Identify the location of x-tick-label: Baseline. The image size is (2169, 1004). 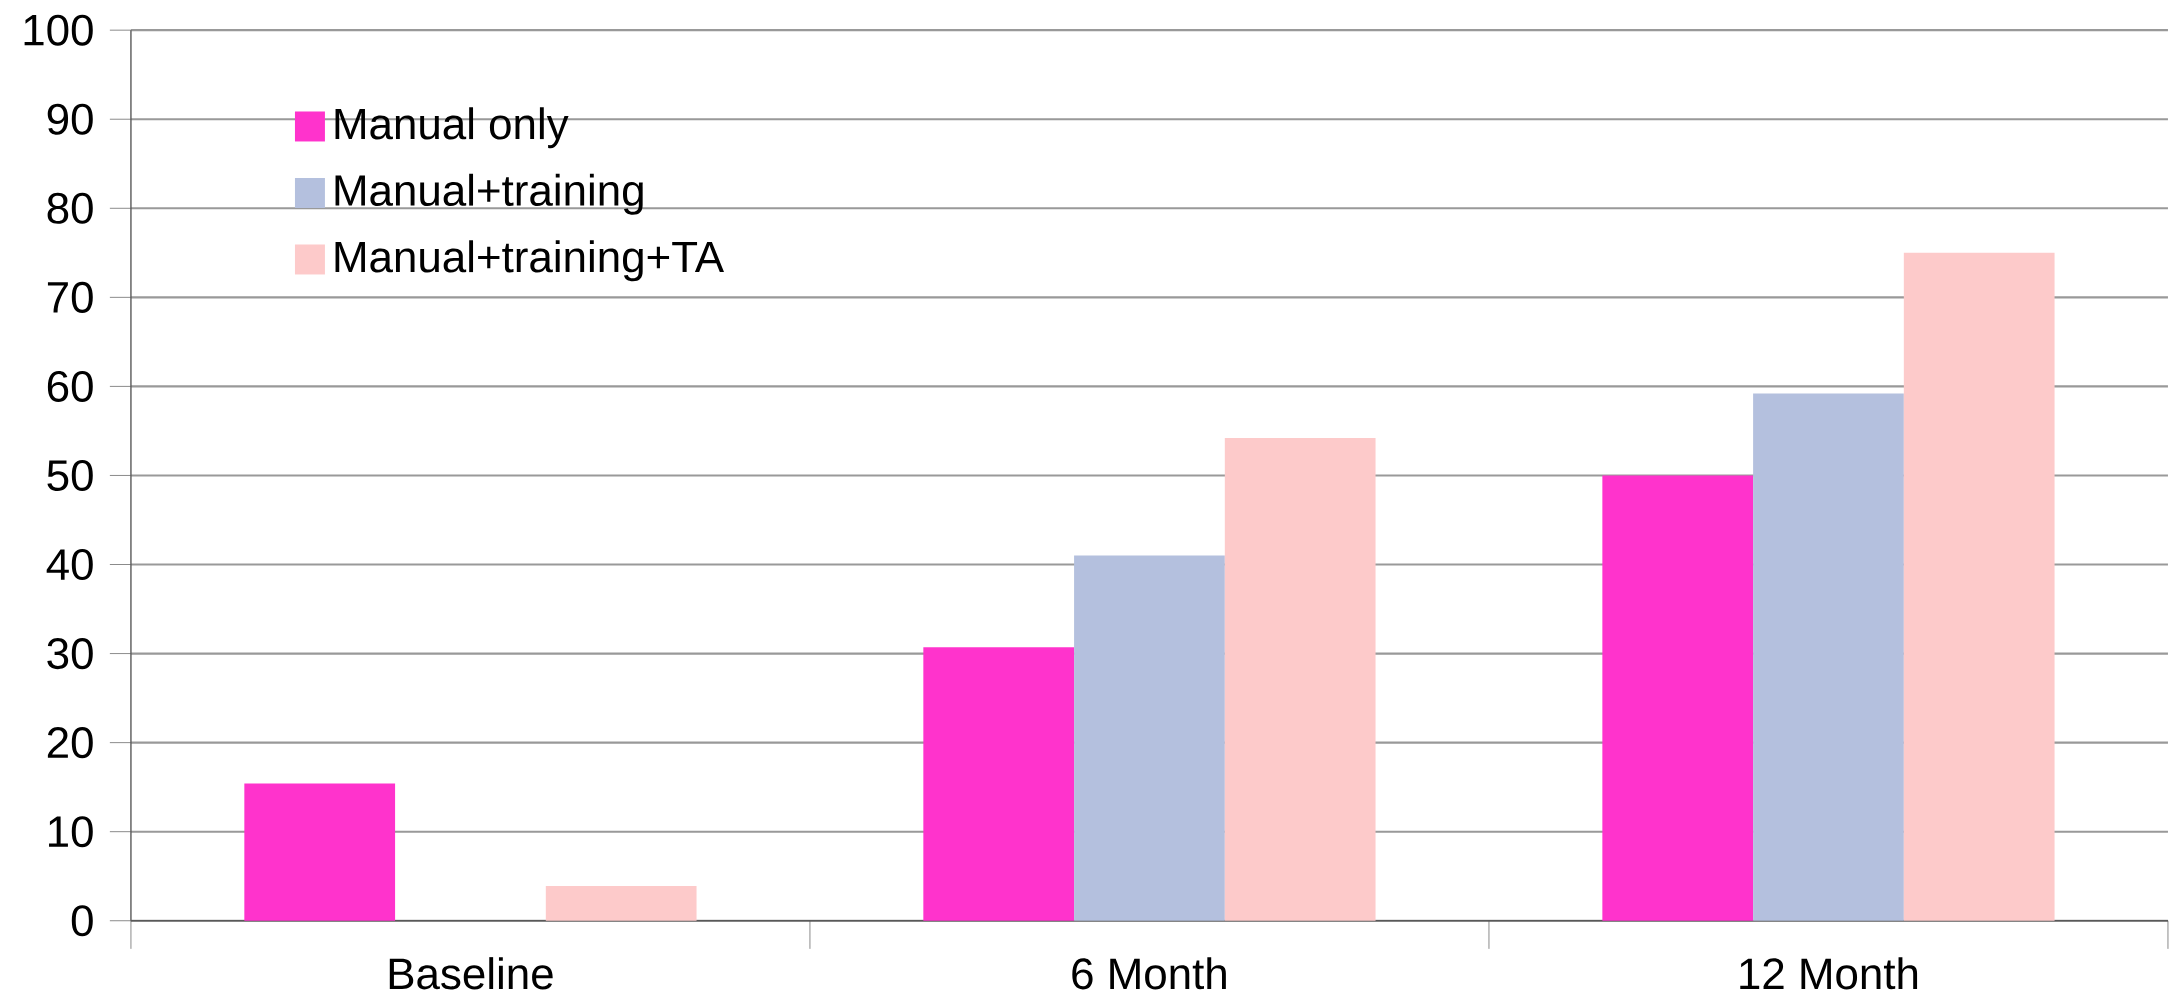
(471, 973).